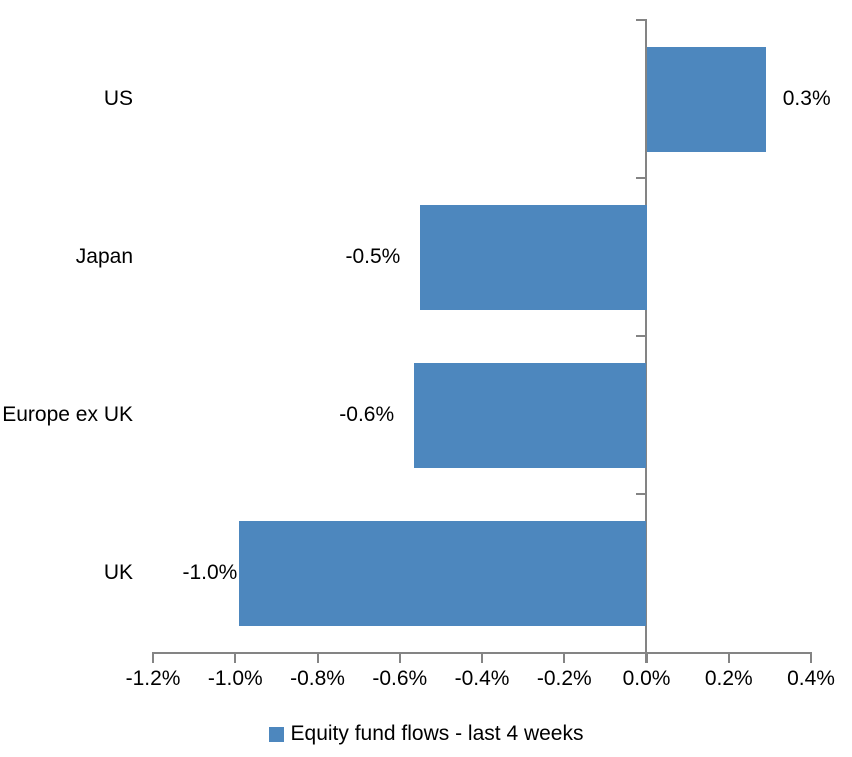  What do you see at coordinates (811, 678) in the screenshot?
I see `value-axis-tick-label: 0.4%` at bounding box center [811, 678].